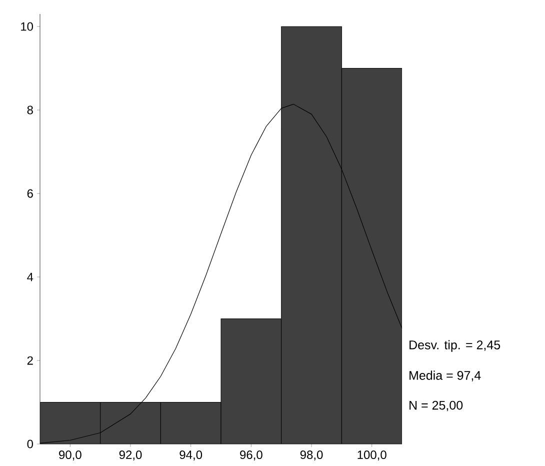 Image resolution: width=545 pixels, height=466 pixels. Describe the element at coordinates (445, 376) in the screenshot. I see `text: Media = 97,4` at that location.